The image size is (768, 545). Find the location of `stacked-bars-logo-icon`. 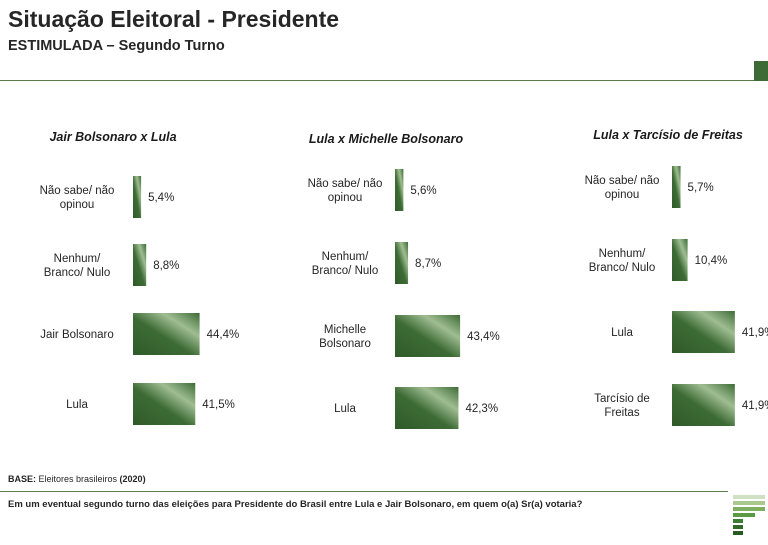

stacked-bars-logo-icon is located at coordinates (749, 515).